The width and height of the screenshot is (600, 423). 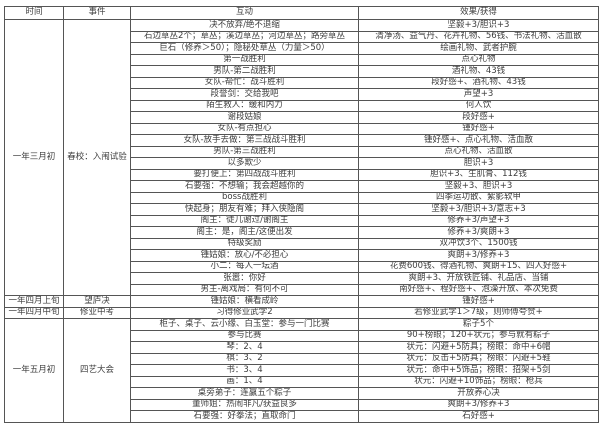 I want to click on table-row: 巨石（修养＞50）；隐秘处草丛（力量＞50） 绘画礼物、武者护腕, so click(x=302, y=48).